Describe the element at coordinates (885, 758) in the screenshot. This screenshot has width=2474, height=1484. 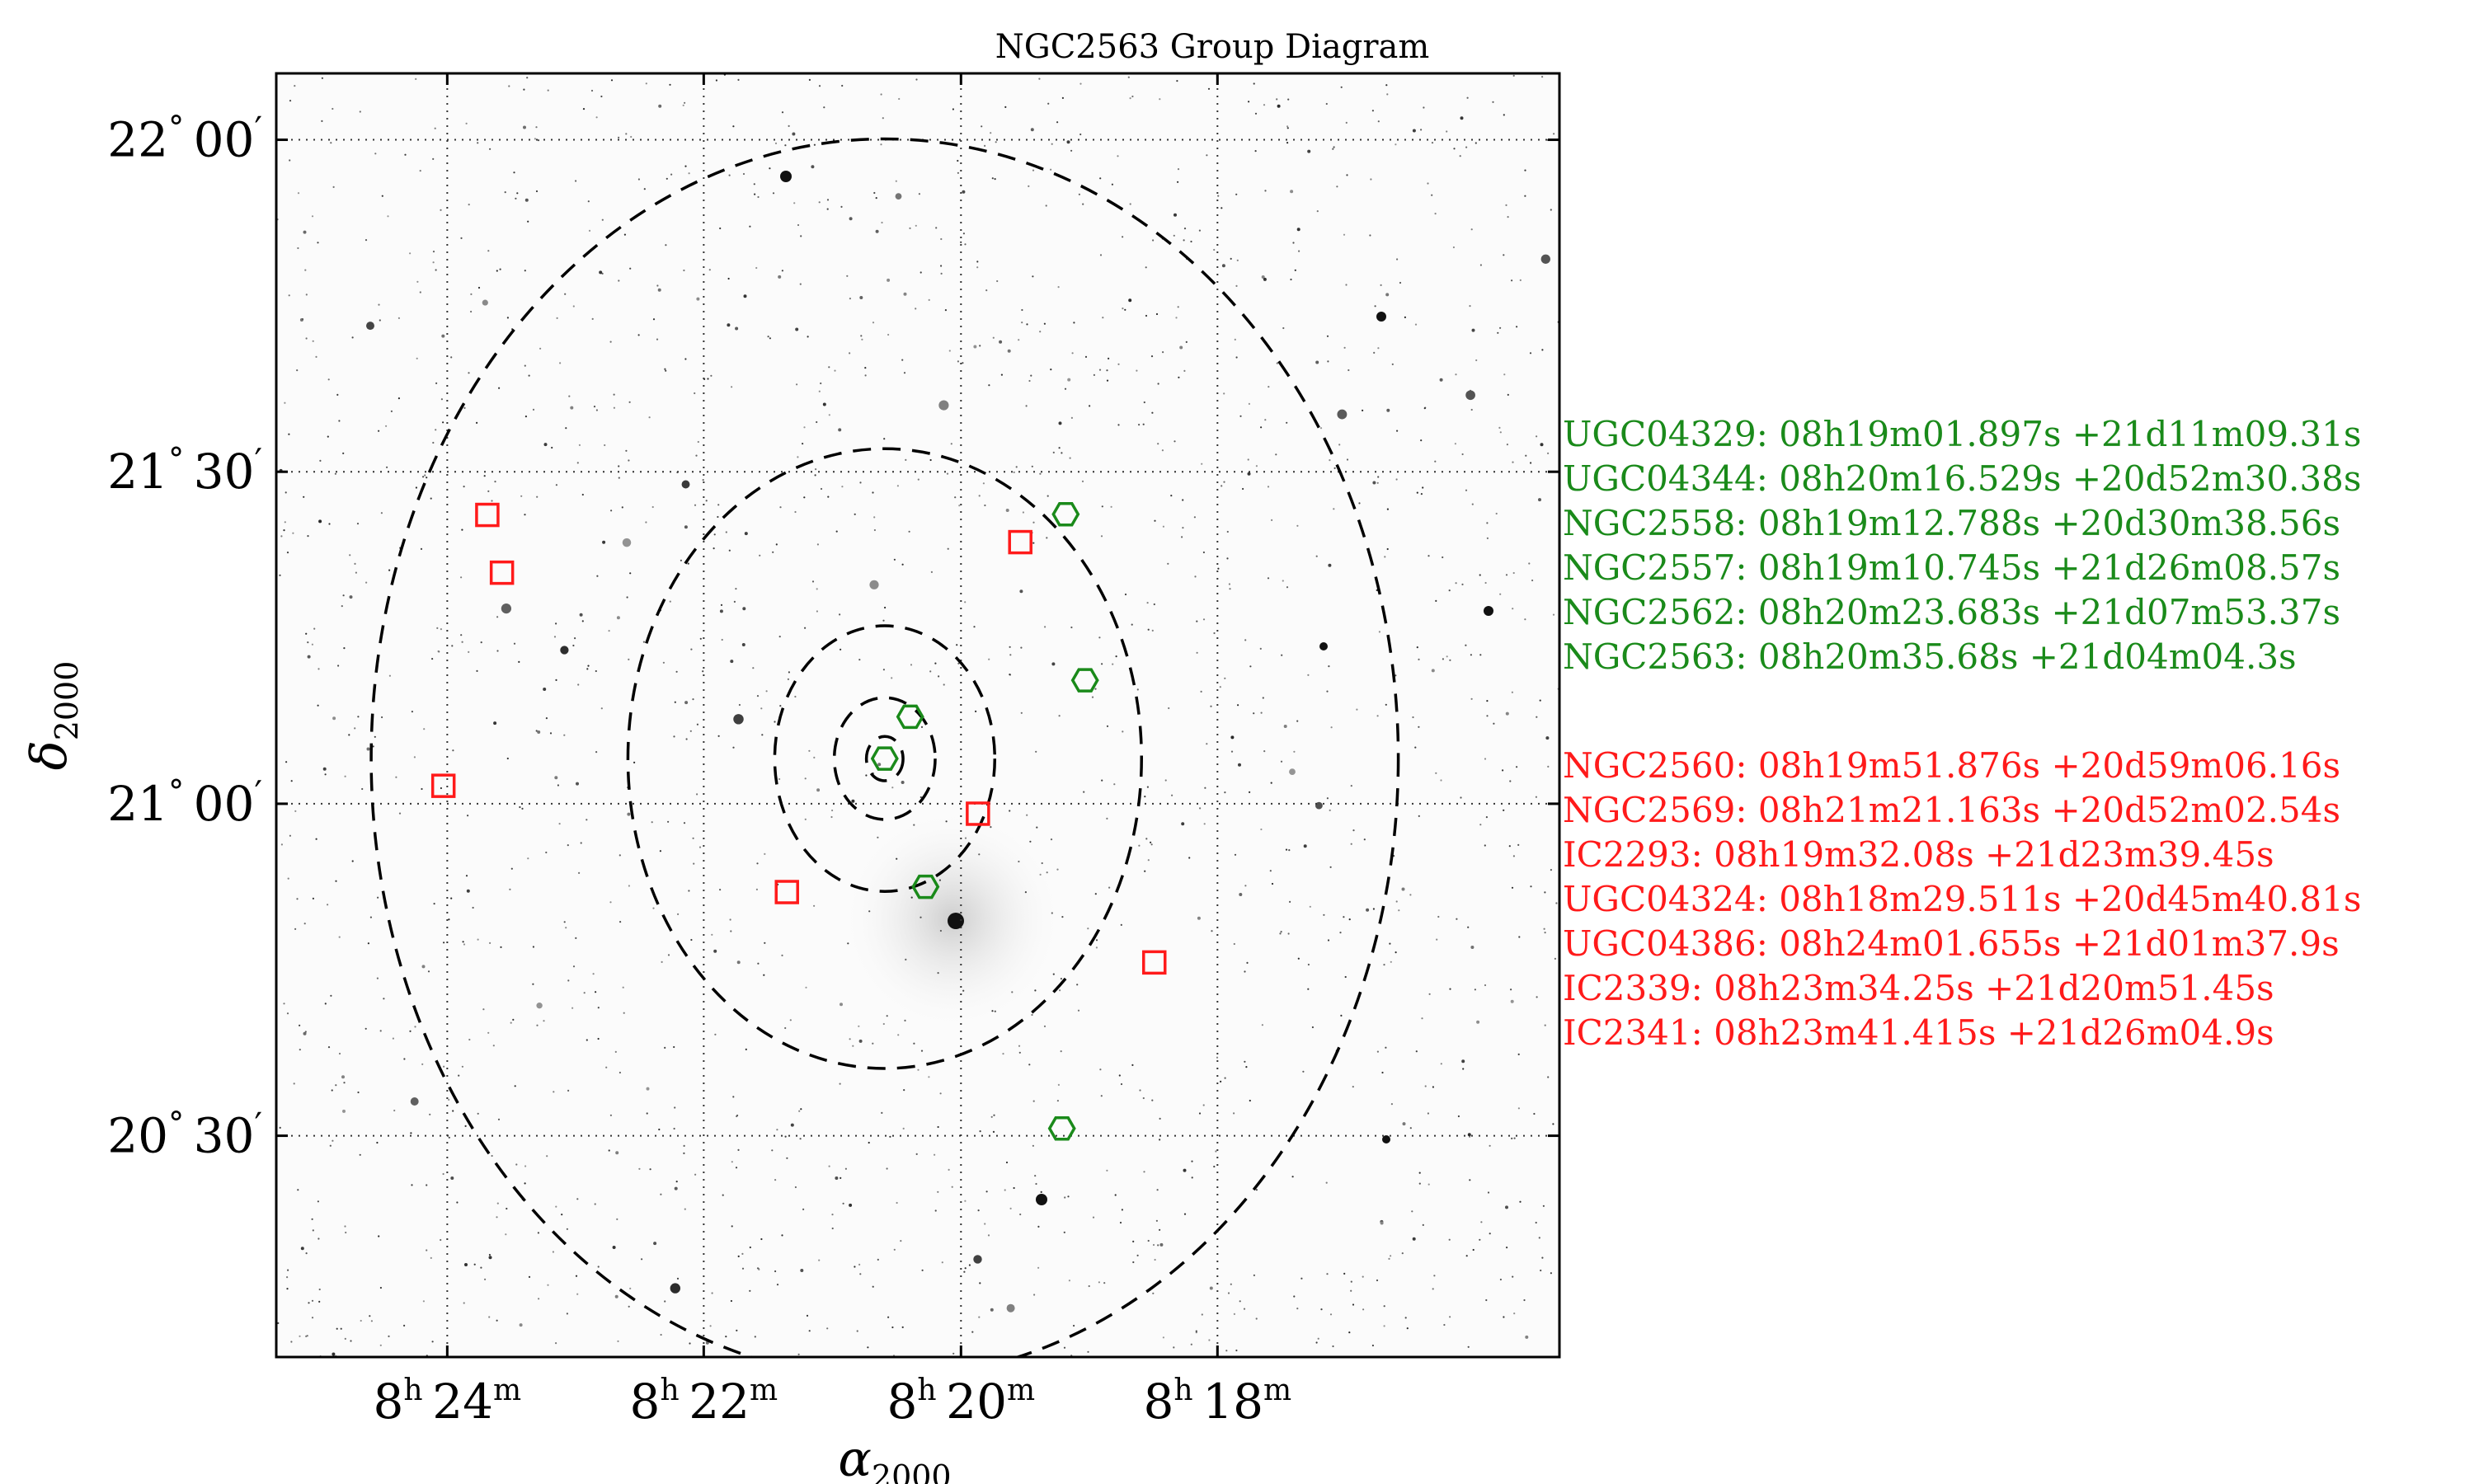
I see `radius-circle` at that location.